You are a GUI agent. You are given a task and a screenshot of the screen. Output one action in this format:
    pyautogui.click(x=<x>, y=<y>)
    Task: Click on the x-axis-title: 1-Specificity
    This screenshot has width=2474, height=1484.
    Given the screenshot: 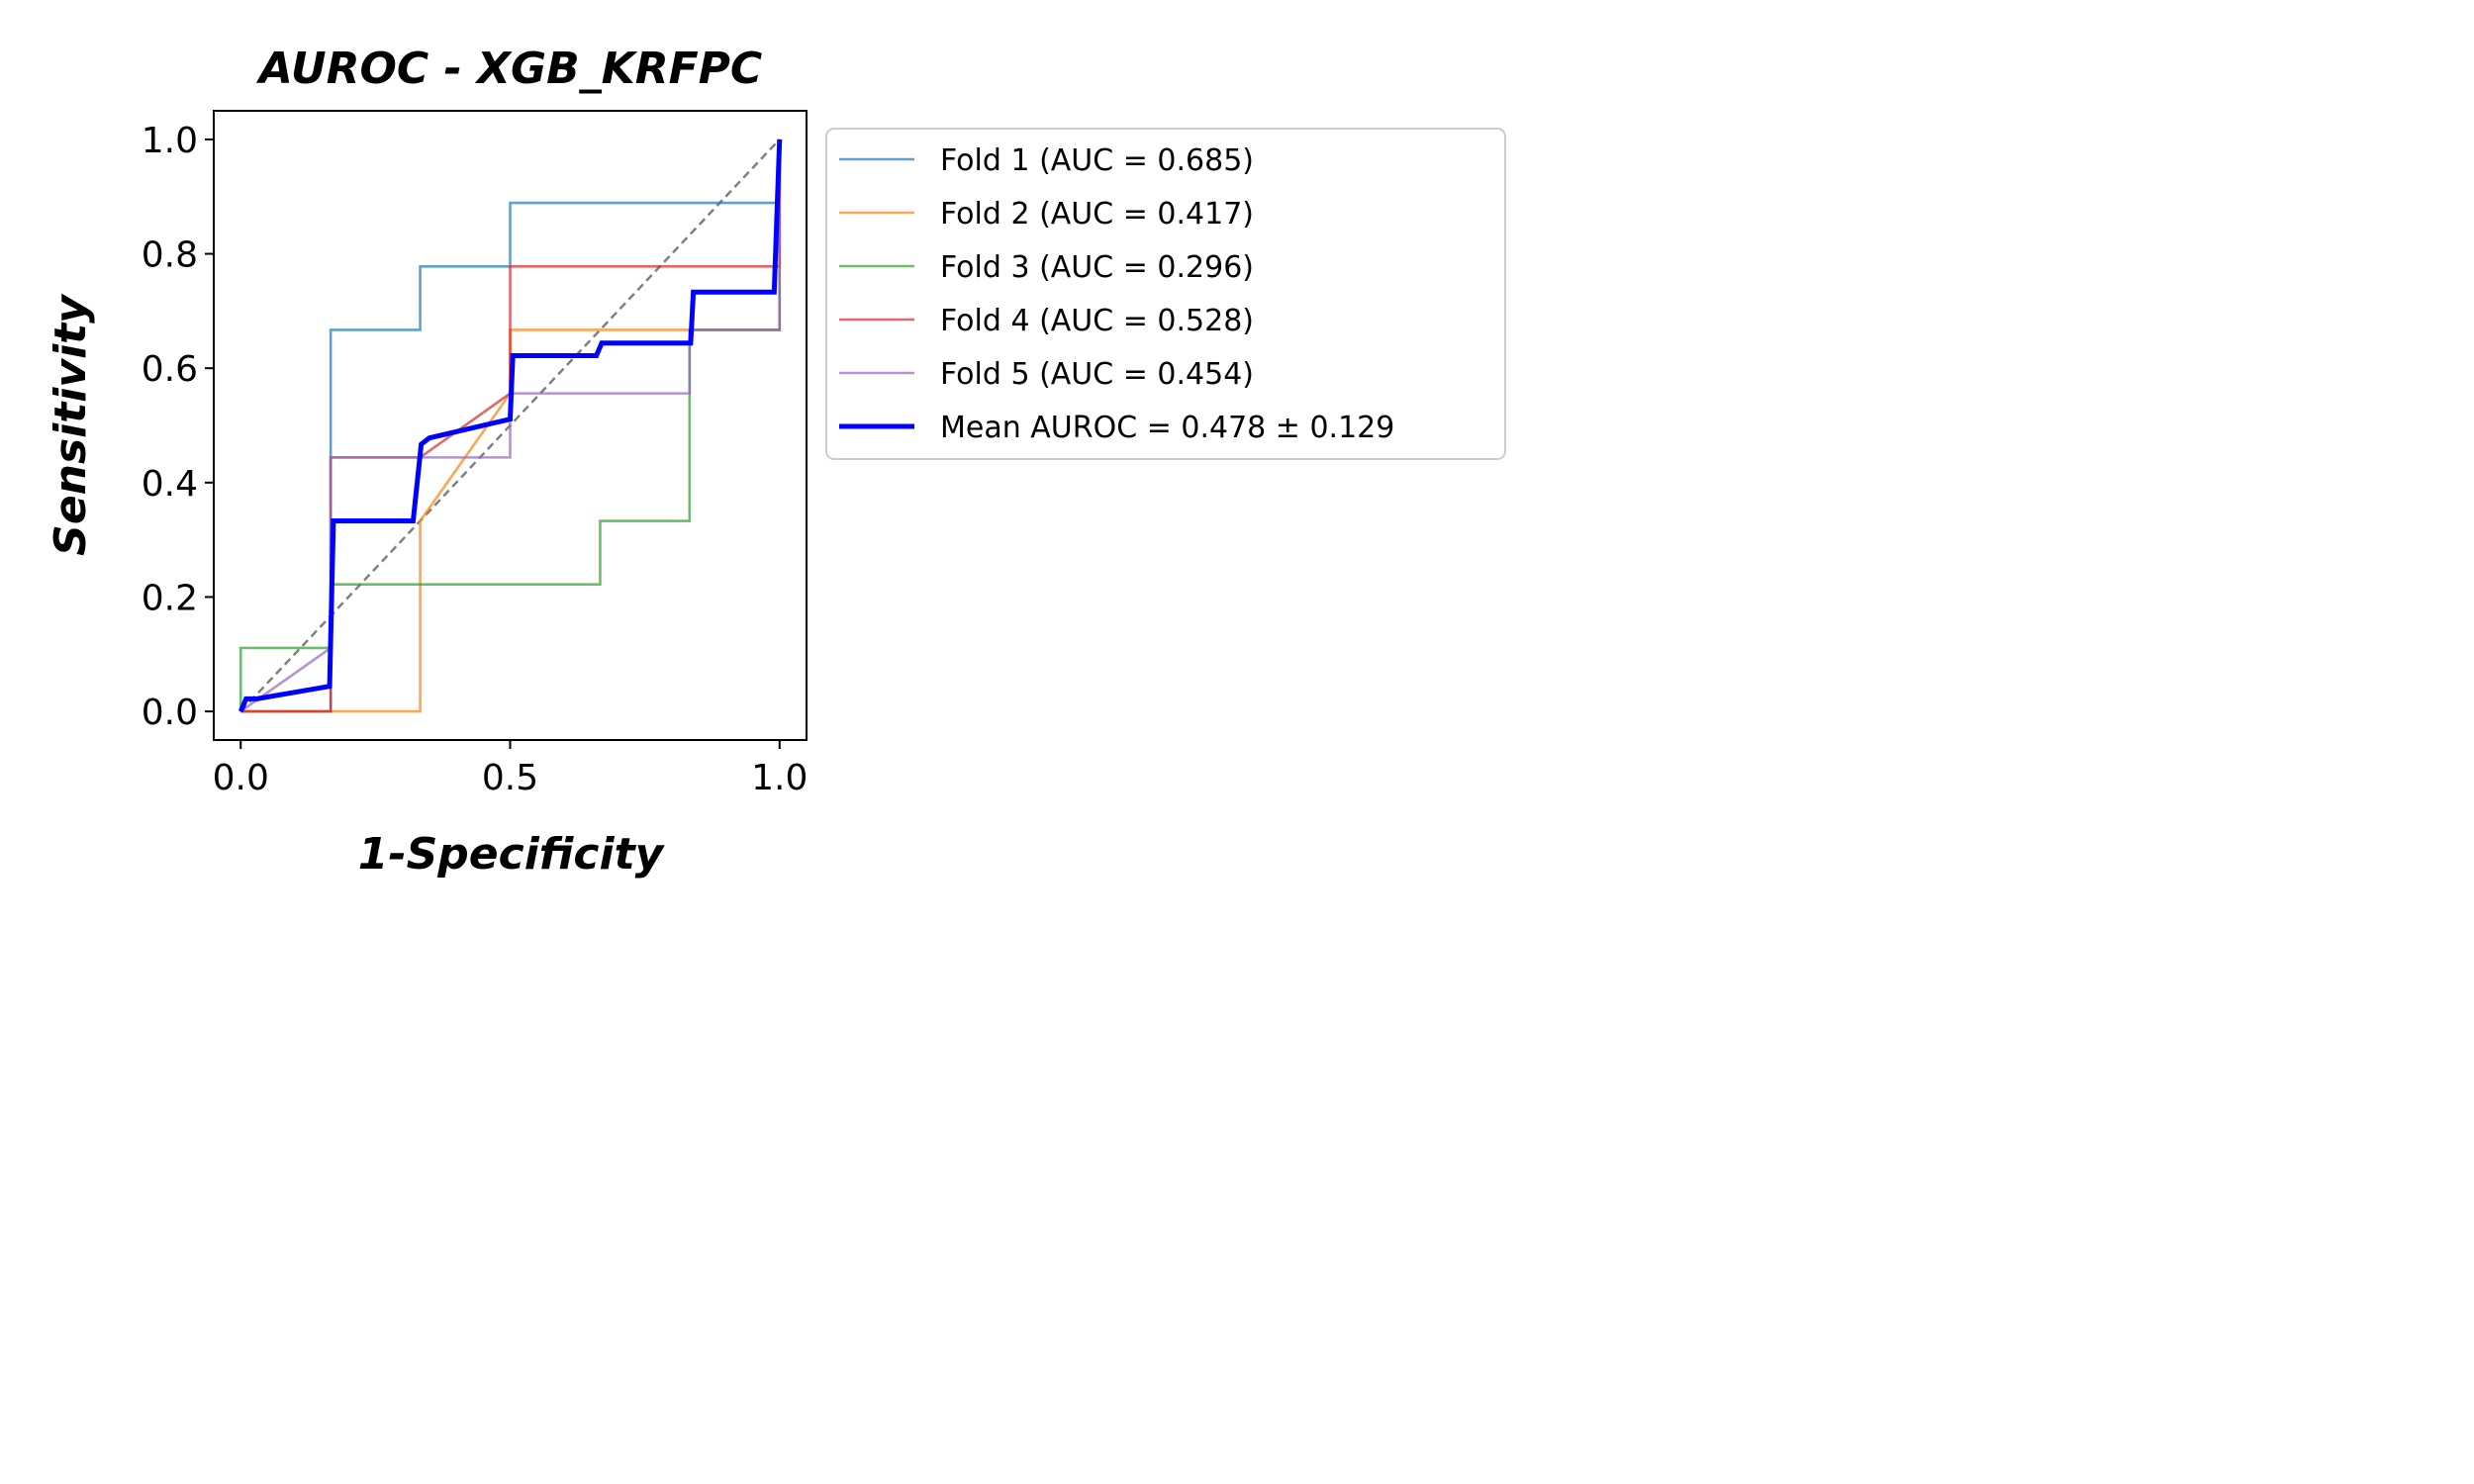 What is the action you would take?
    pyautogui.click(x=512, y=854)
    